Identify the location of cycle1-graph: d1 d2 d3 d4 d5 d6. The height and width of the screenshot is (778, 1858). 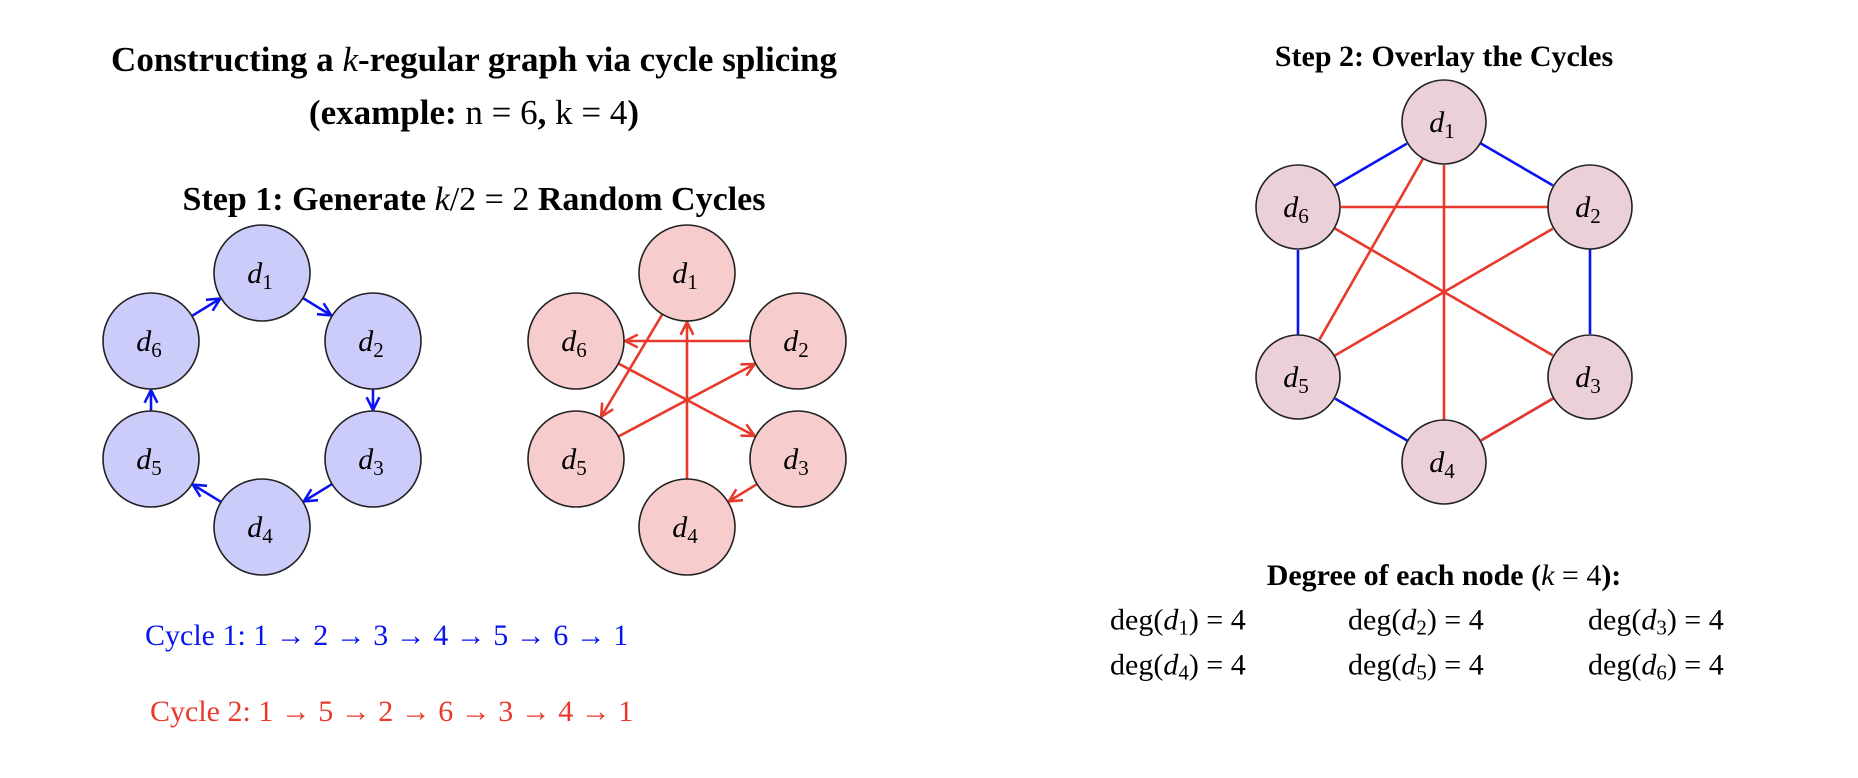
(262, 400).